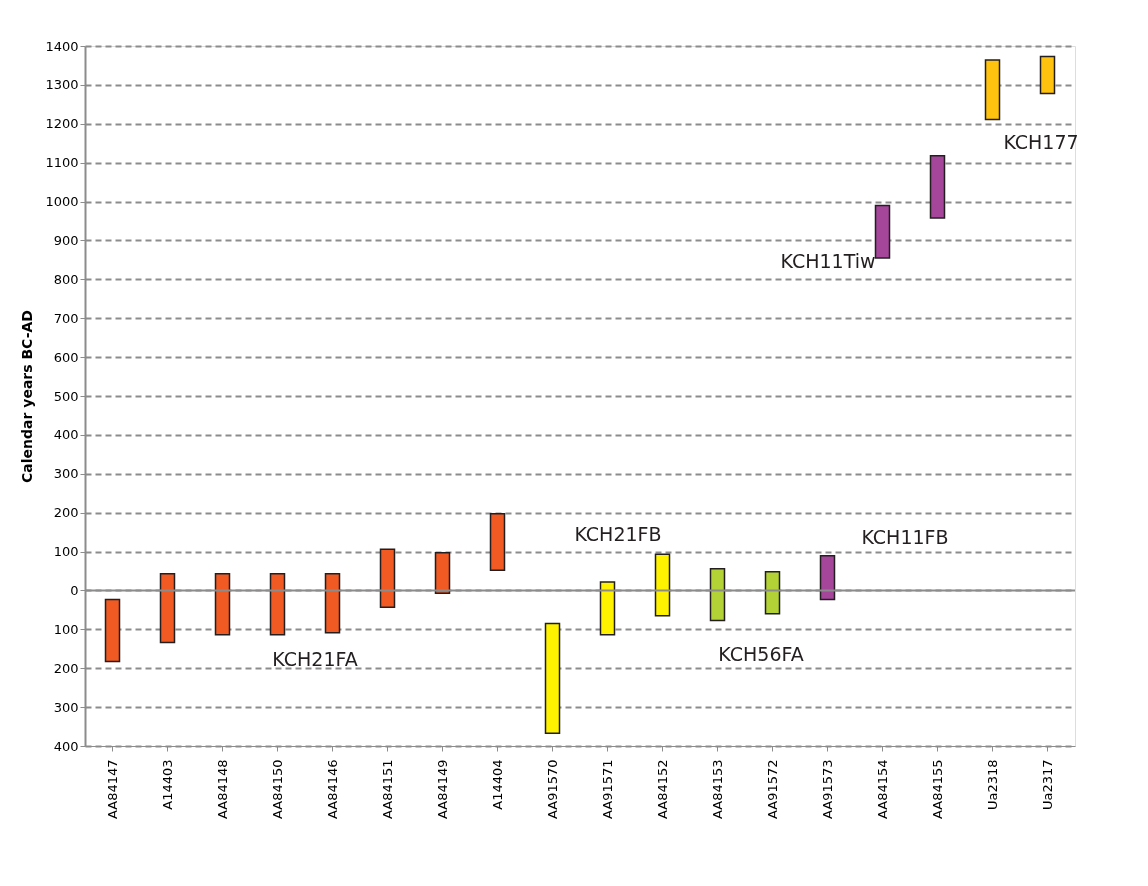 This screenshot has width=1148, height=886. I want to click on y-tick-label: 1400, so click(62, 46).